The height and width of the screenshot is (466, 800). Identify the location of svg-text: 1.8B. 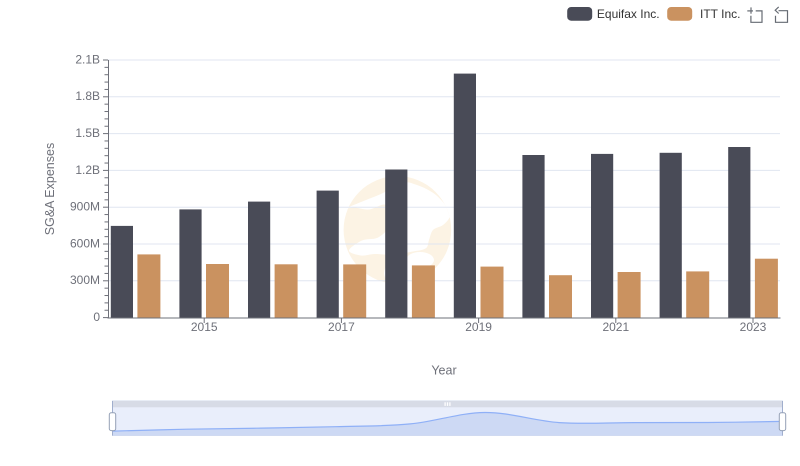
(87, 96).